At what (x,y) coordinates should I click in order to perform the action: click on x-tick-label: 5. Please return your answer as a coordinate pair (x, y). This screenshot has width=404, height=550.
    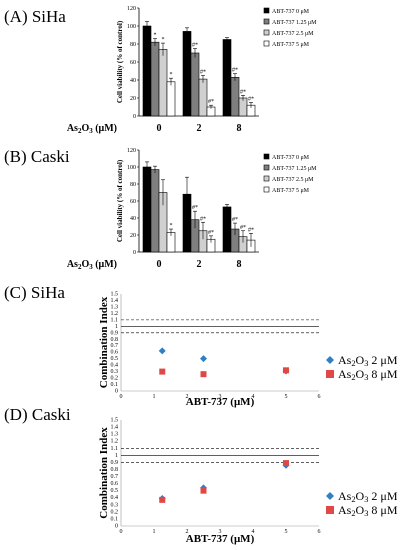
    Looking at the image, I should click on (286, 532).